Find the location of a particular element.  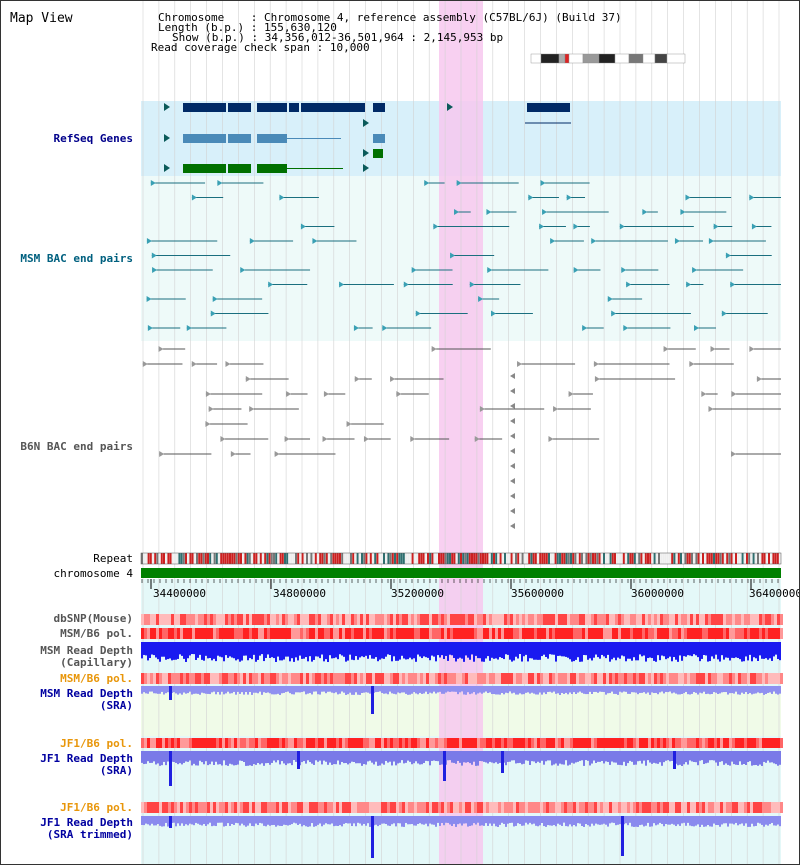

track-label-jf1-b6-pol-2: JF1/B6 pol. is located at coordinates (96, 807).